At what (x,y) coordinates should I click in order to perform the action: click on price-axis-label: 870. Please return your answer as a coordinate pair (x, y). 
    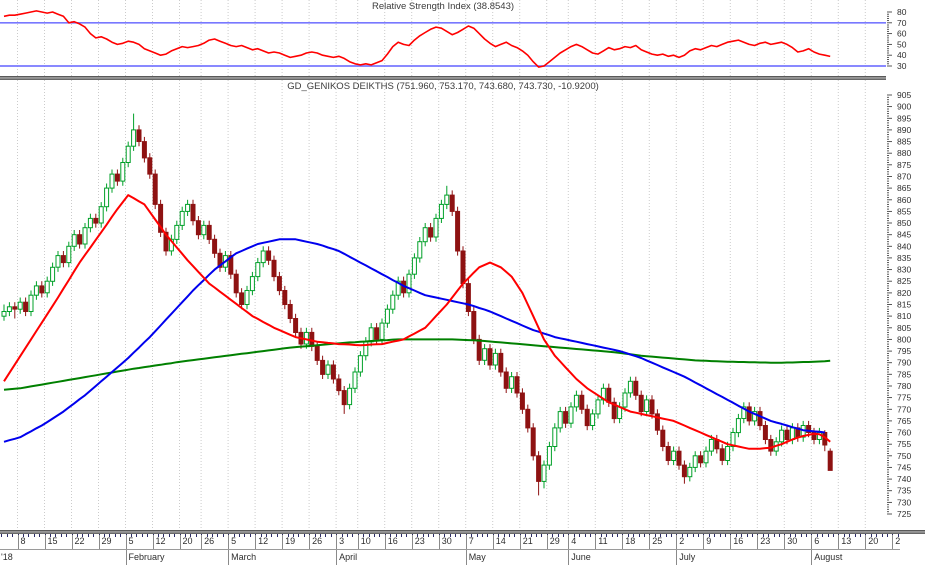
    Looking at the image, I should click on (904, 177).